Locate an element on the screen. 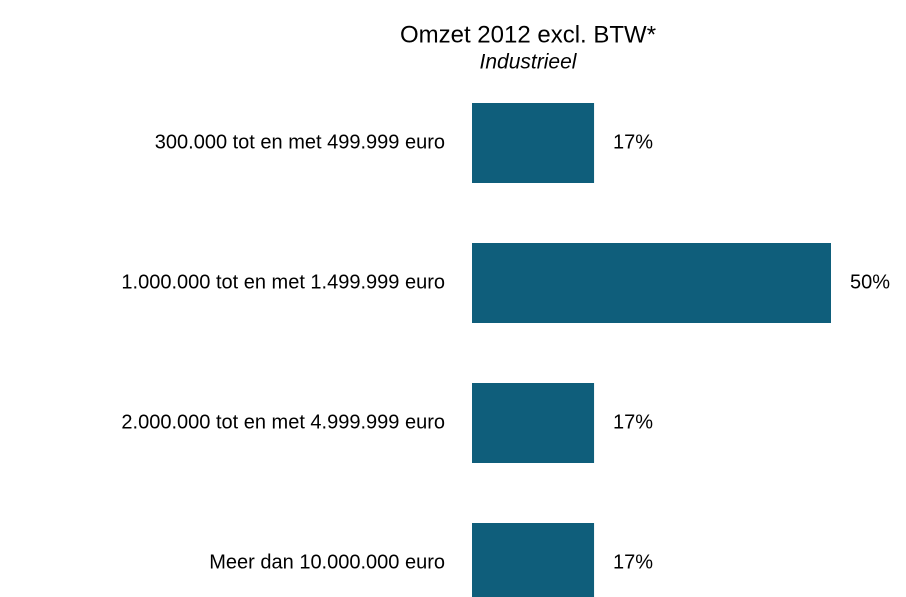  category-label: Meer dan 10.000.000 euro is located at coordinates (327, 562).